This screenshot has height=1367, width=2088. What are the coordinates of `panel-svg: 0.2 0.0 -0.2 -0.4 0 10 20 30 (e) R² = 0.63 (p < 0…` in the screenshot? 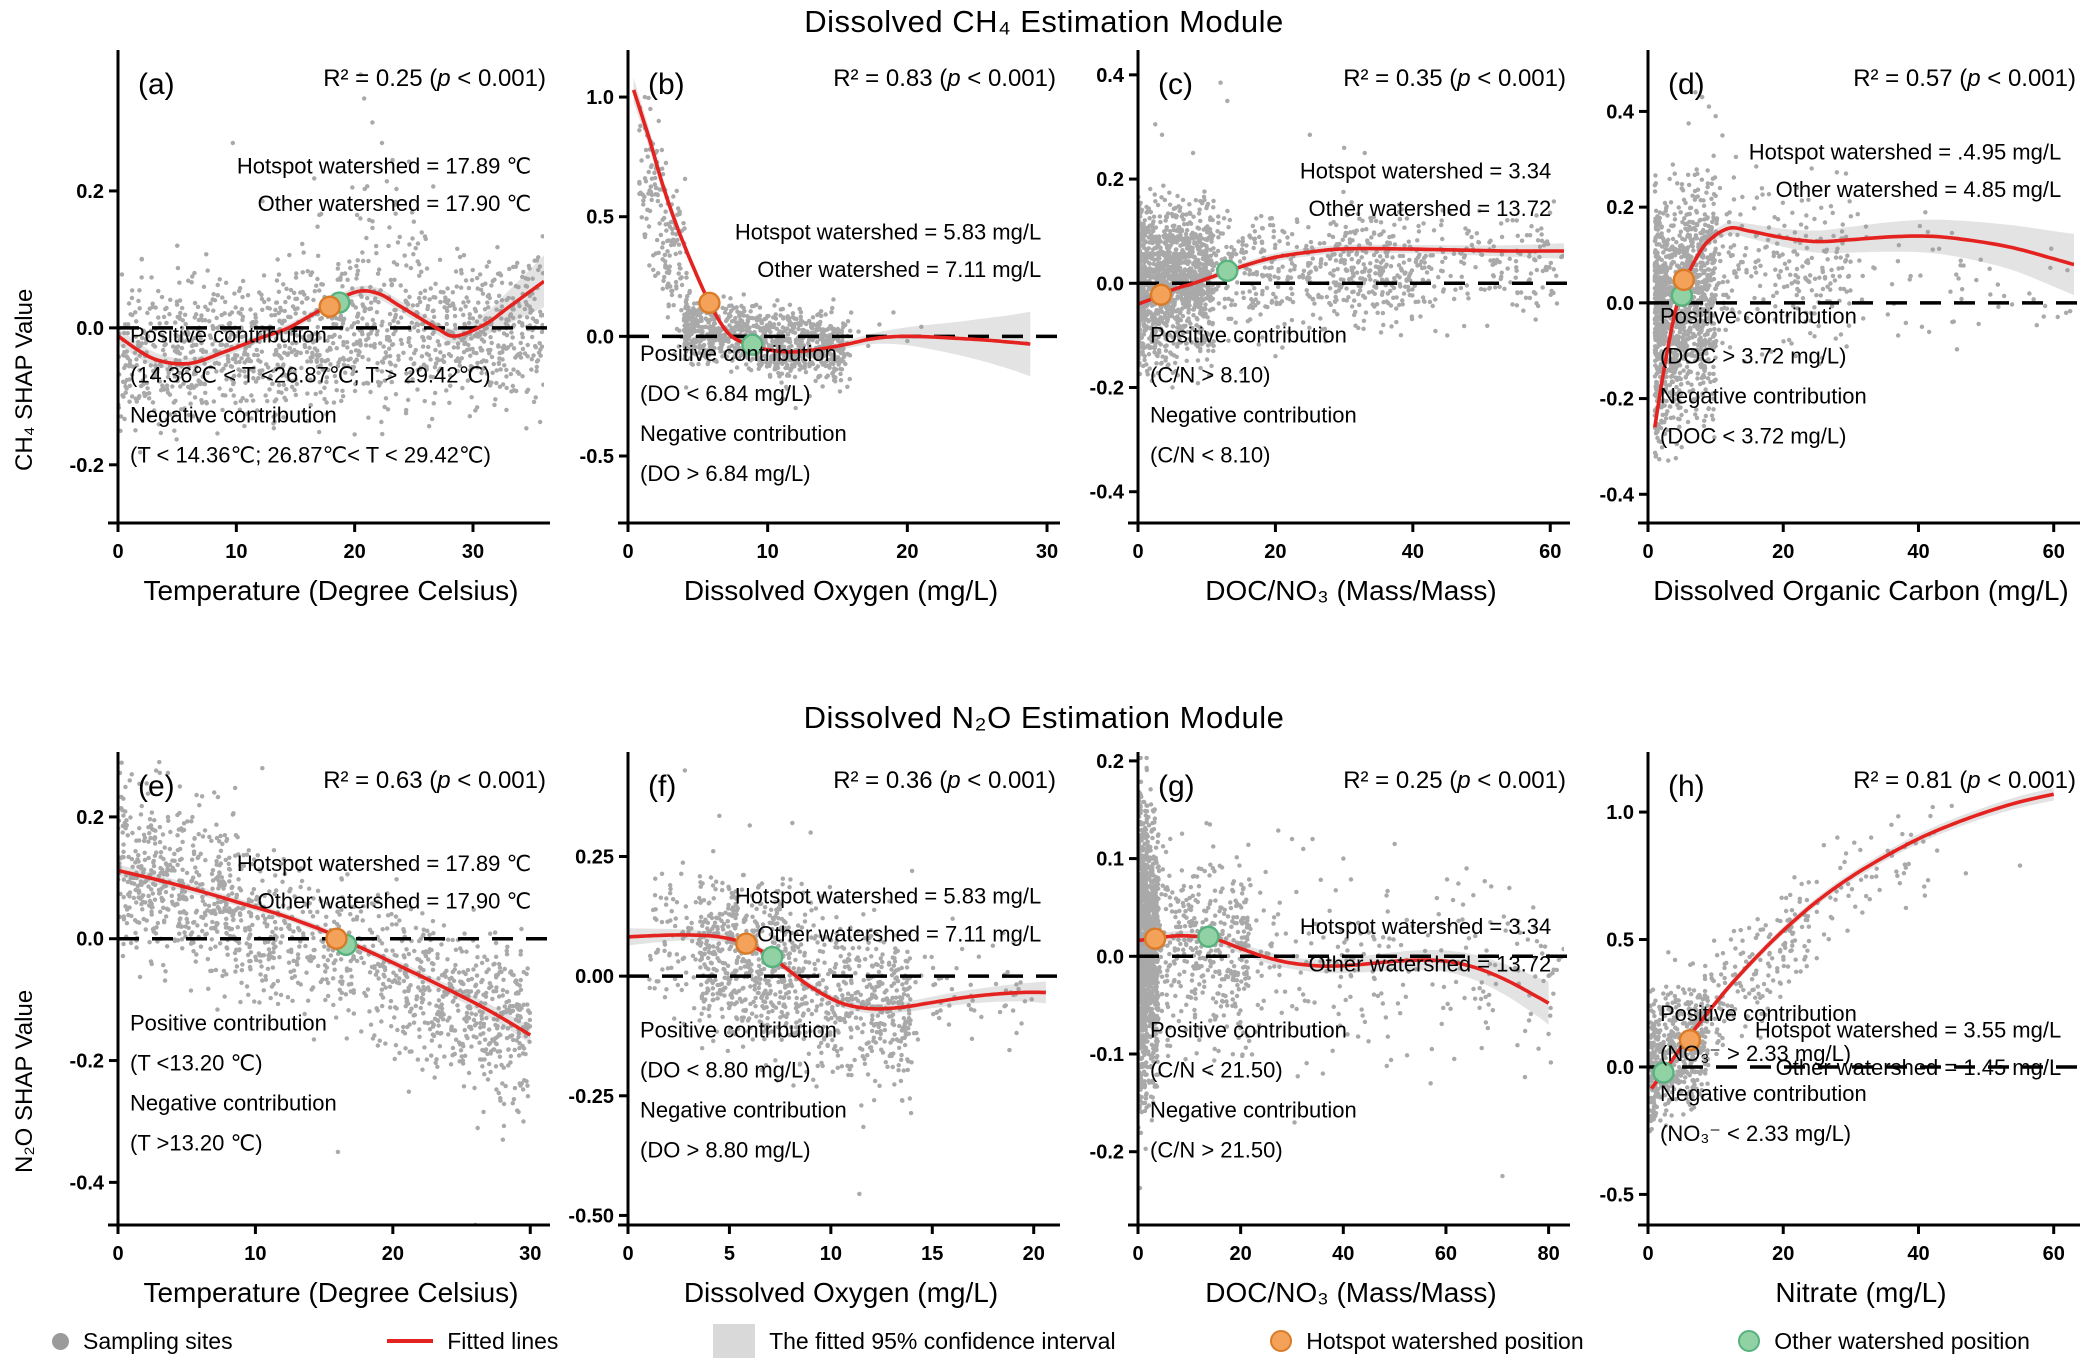 It's located at (310, 1030).